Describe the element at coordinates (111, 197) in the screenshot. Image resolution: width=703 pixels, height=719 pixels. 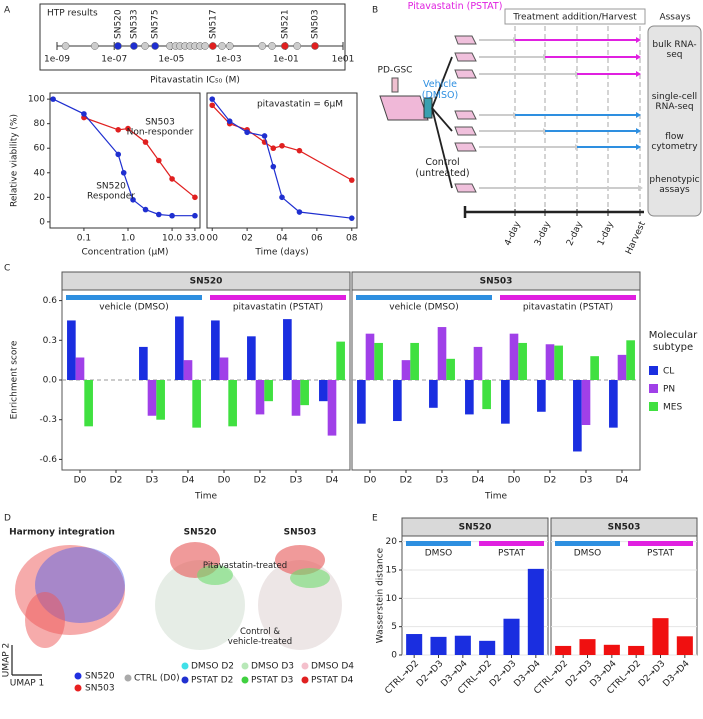
I see `annotation: Responder` at that location.